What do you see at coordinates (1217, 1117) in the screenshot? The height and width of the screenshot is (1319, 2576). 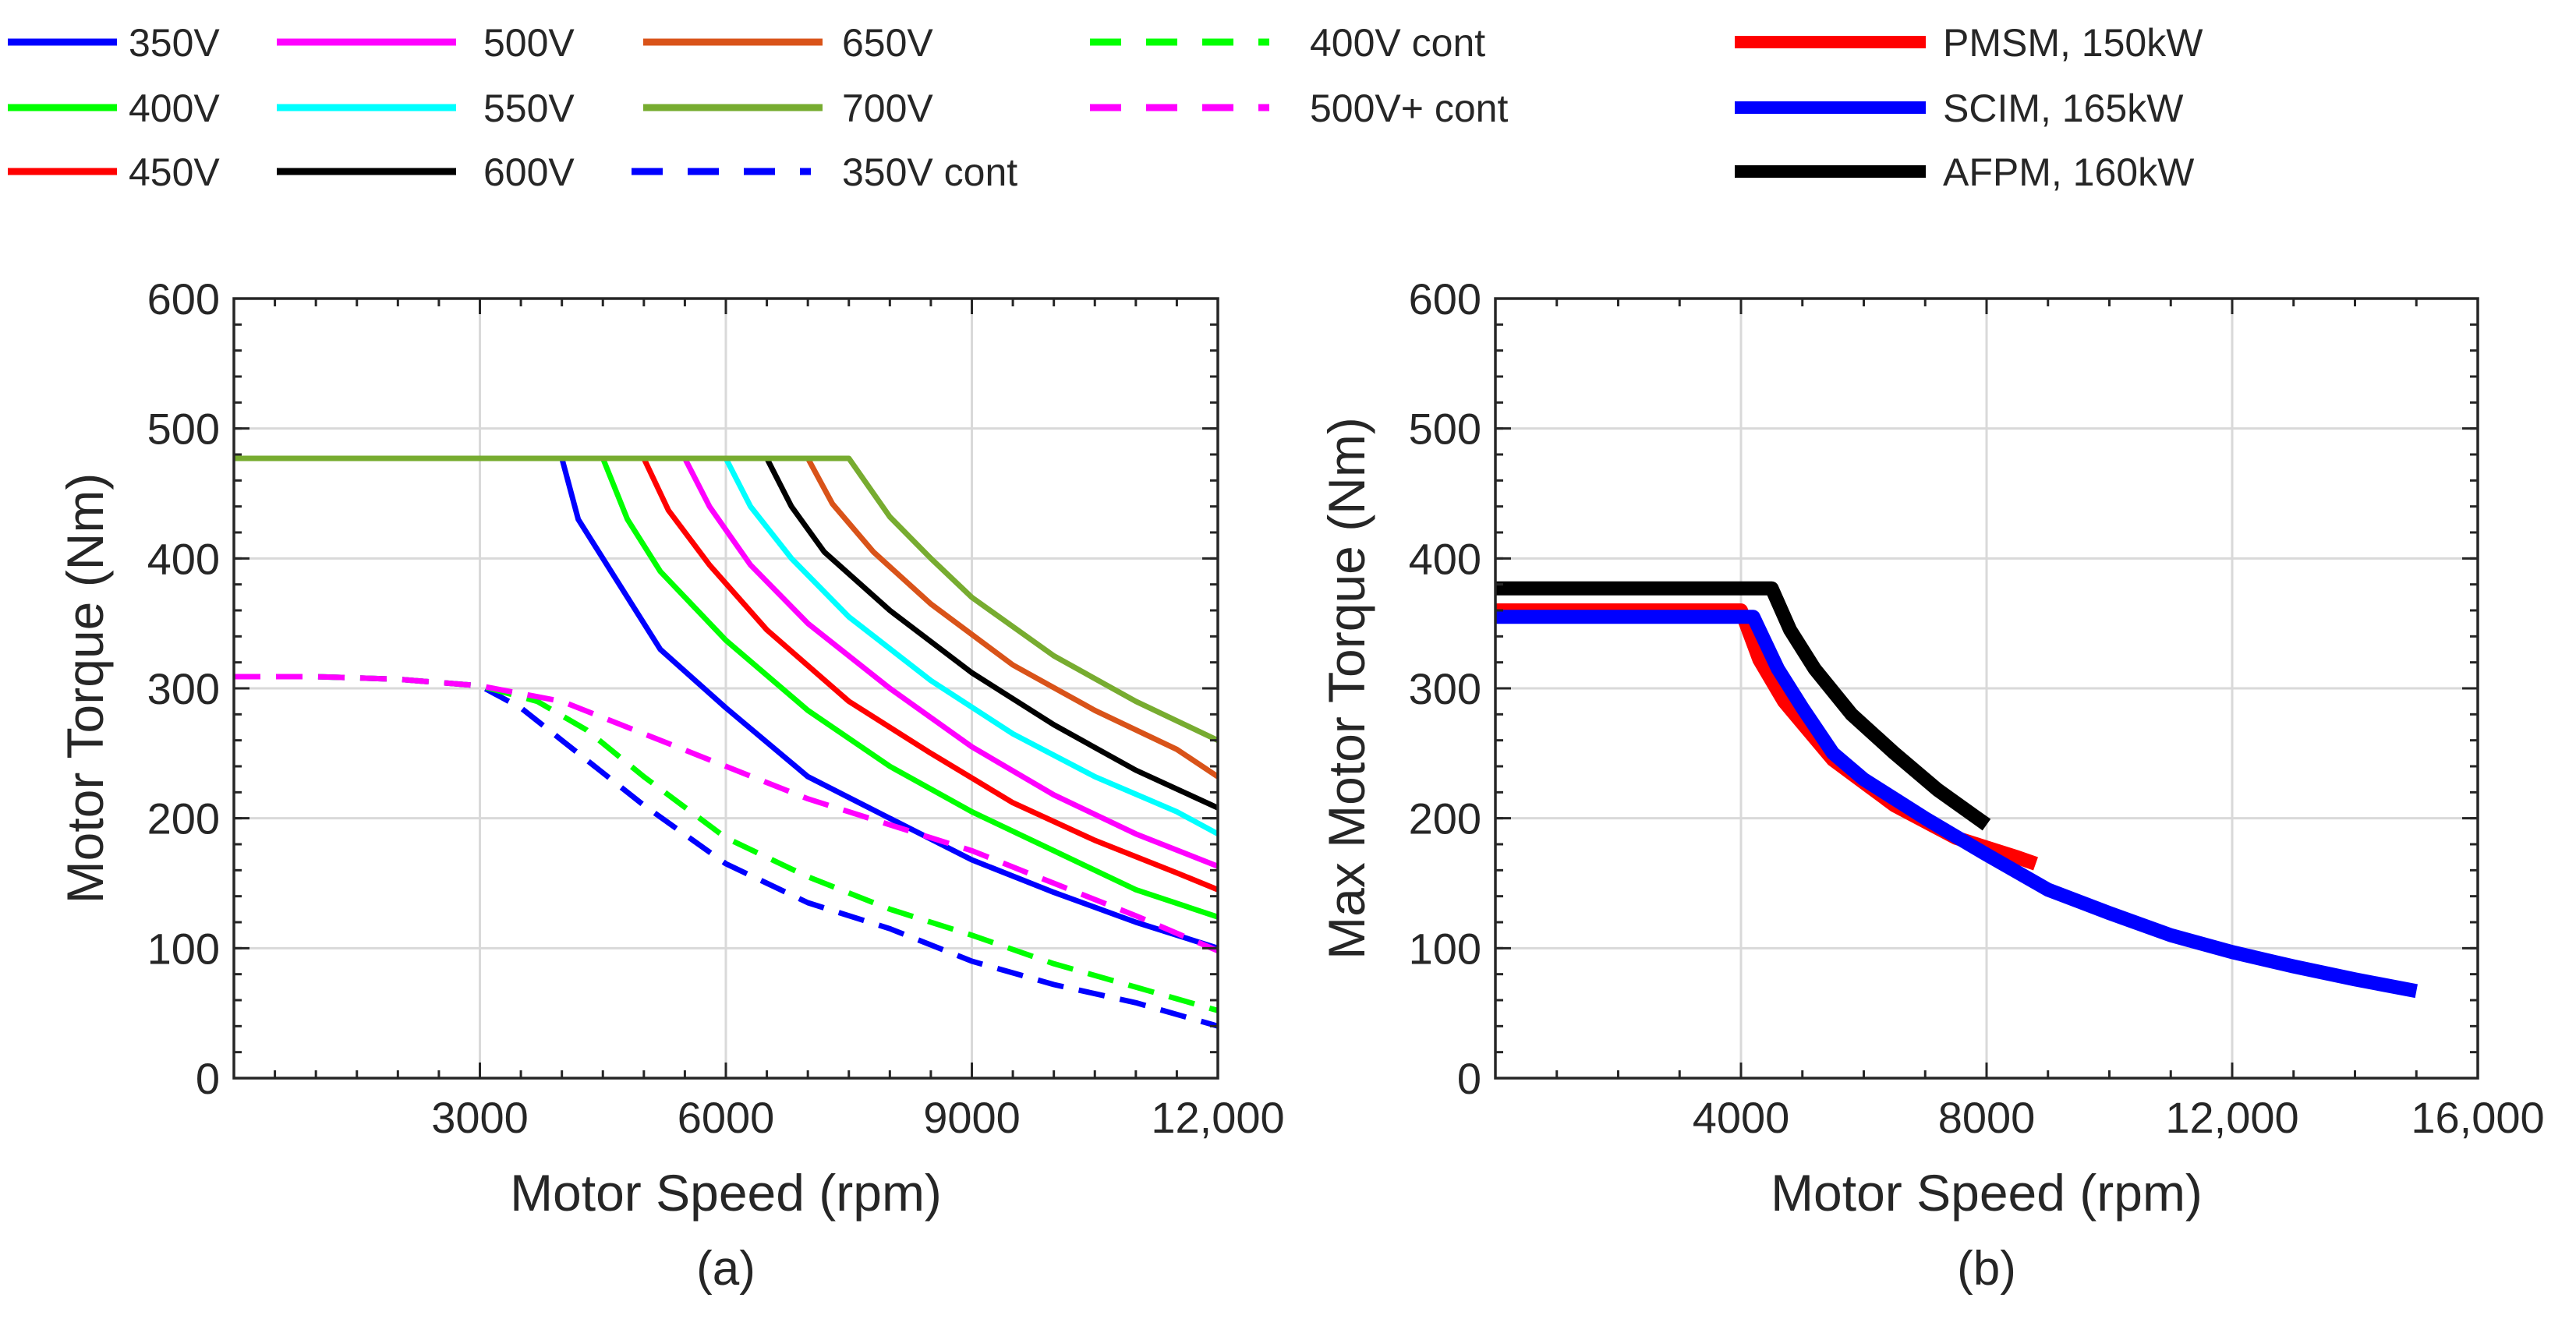 I see `panel-a-x-tick-label: 12,000` at bounding box center [1217, 1117].